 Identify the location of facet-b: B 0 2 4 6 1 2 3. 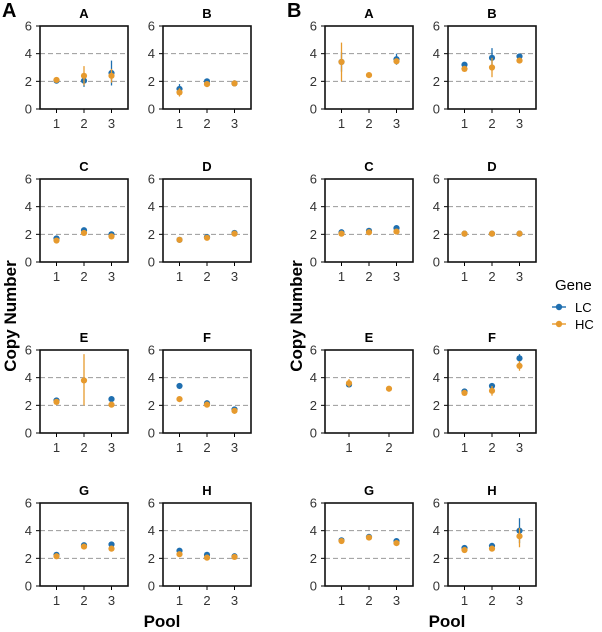
(200, 68).